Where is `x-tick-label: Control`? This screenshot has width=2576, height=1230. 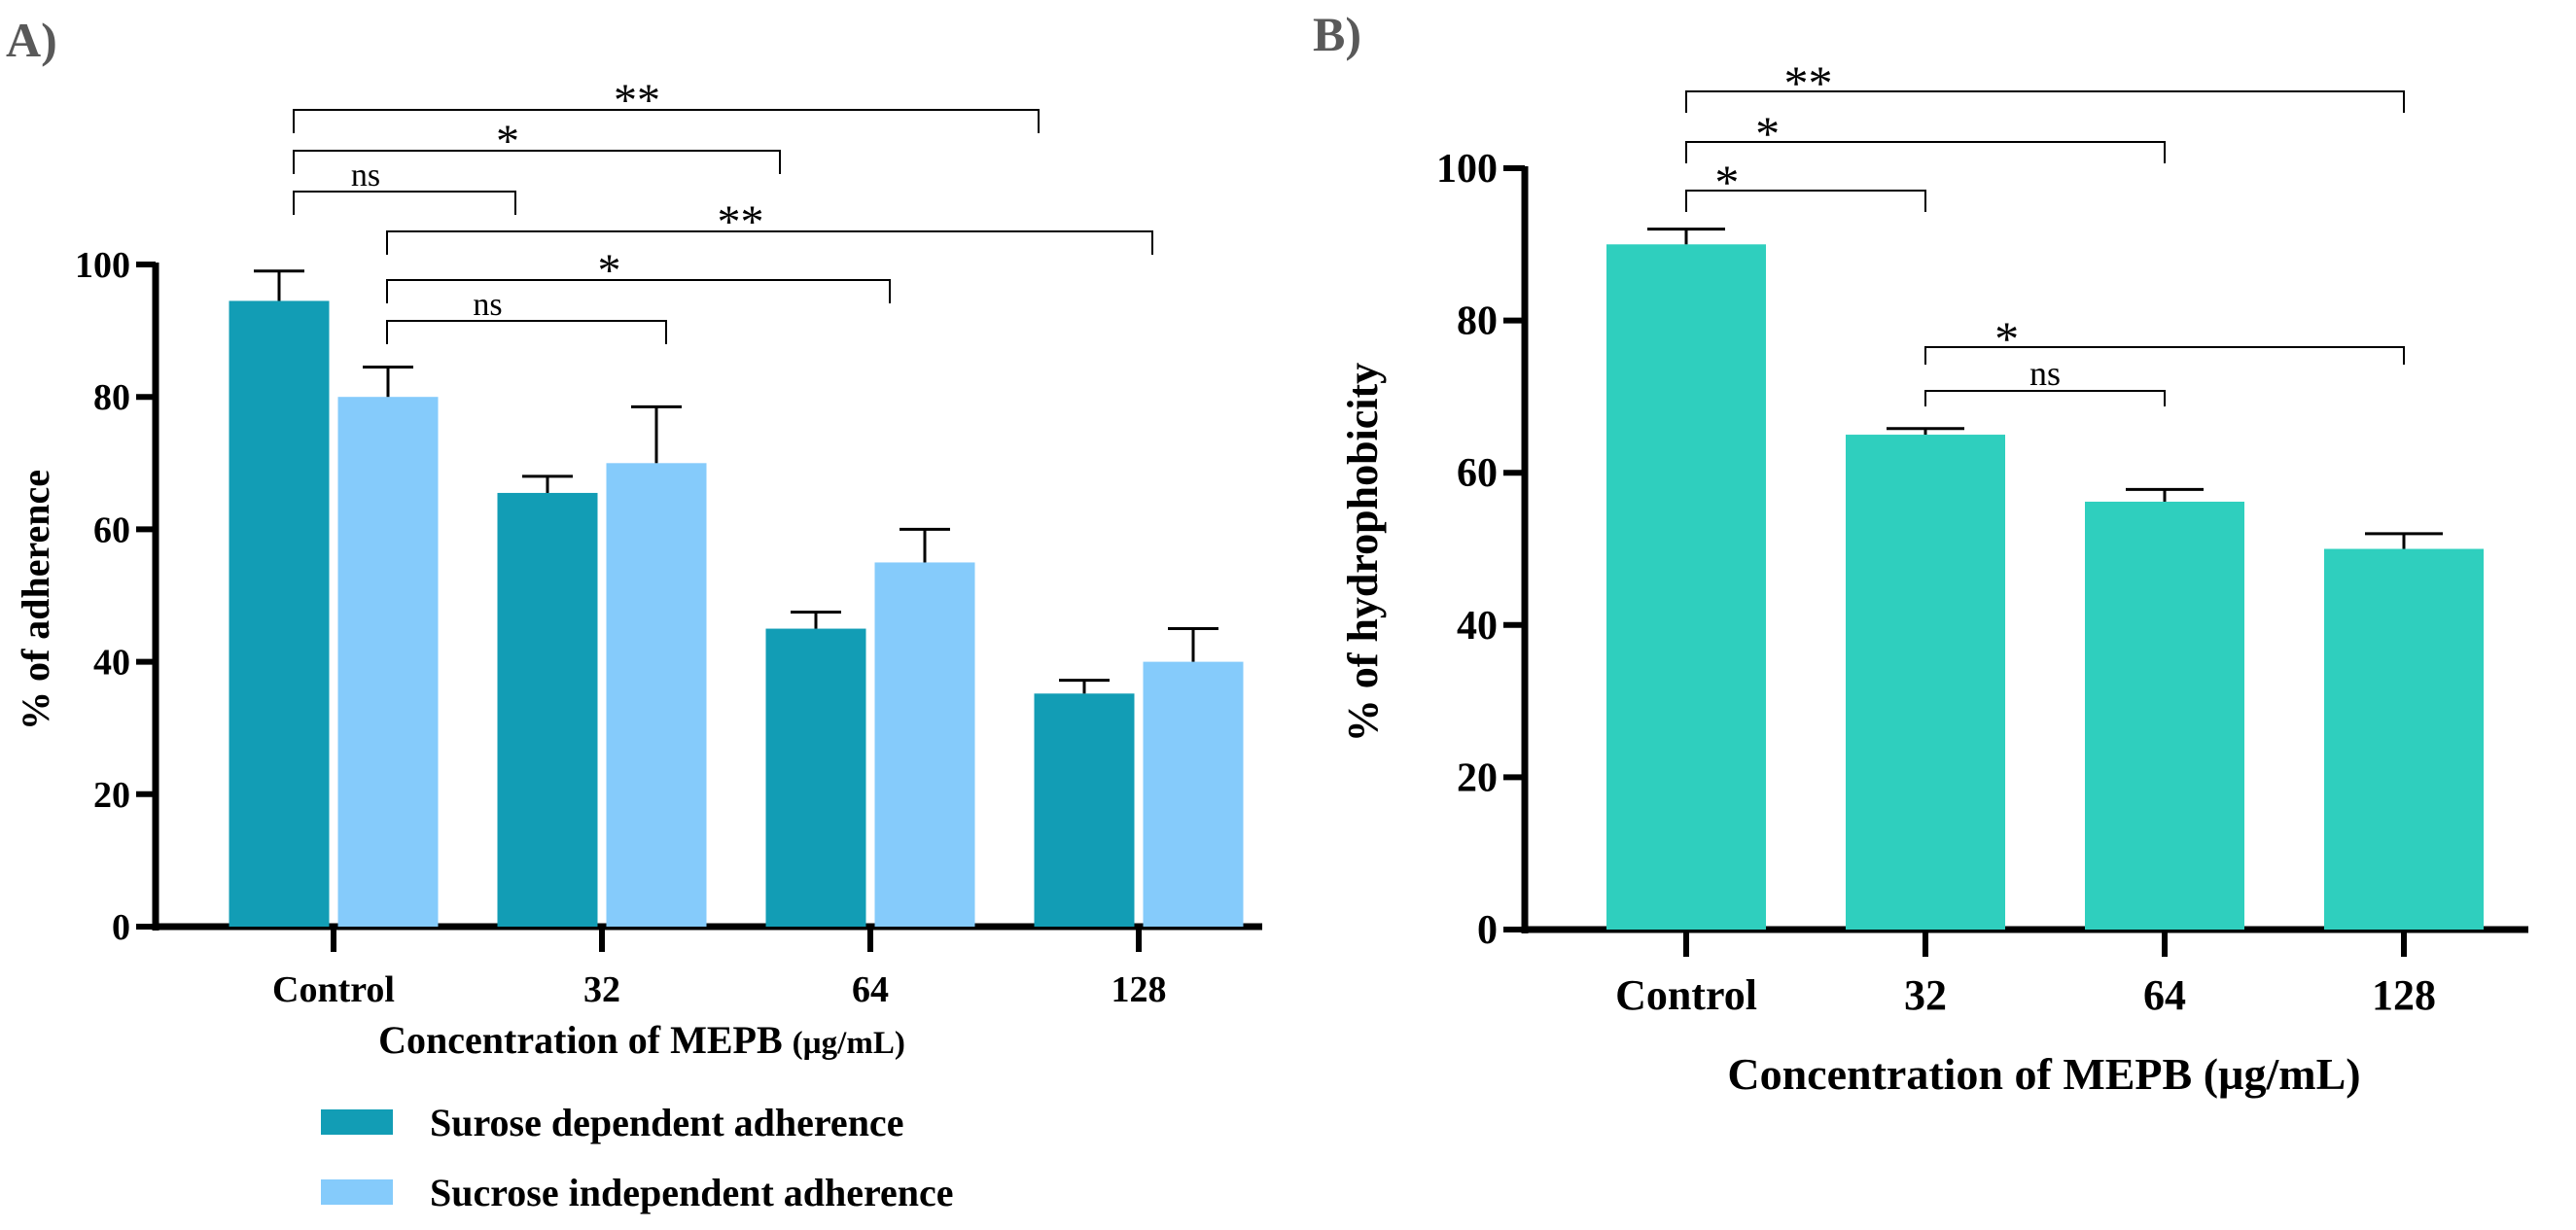 x-tick-label: Control is located at coordinates (333, 990).